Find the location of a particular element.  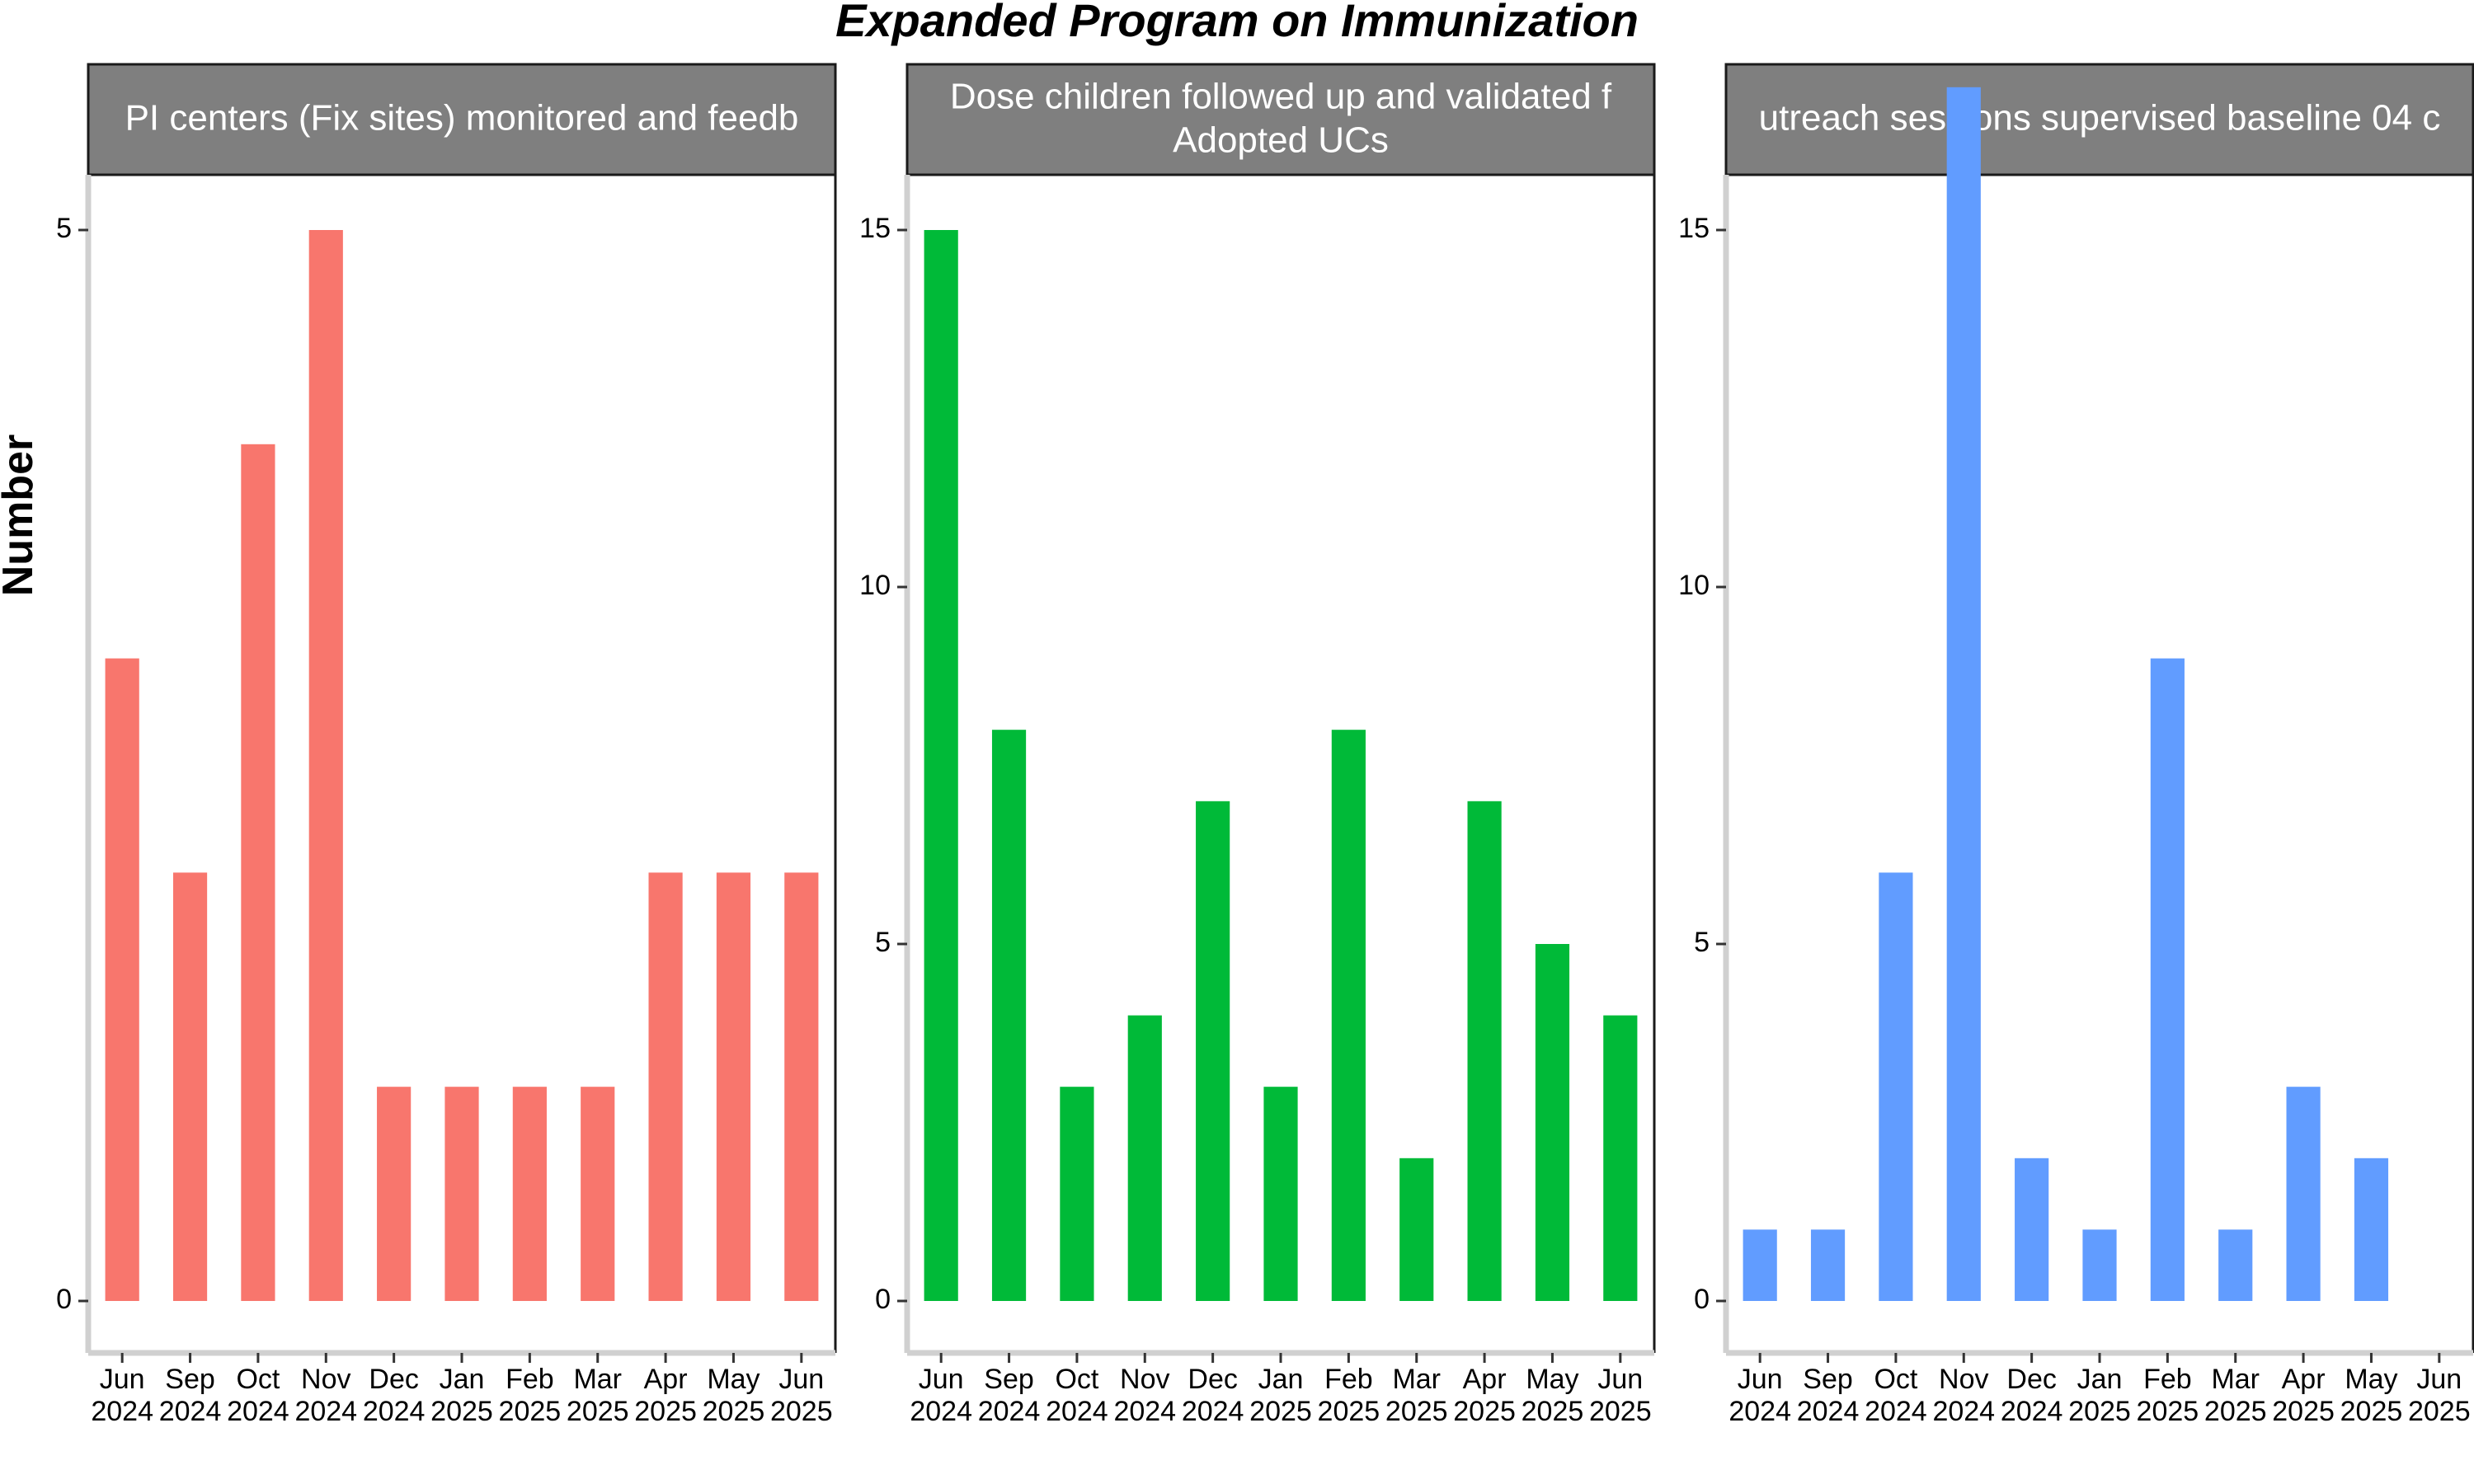

x-tick-label: Jan is located at coordinates (2100, 1379).